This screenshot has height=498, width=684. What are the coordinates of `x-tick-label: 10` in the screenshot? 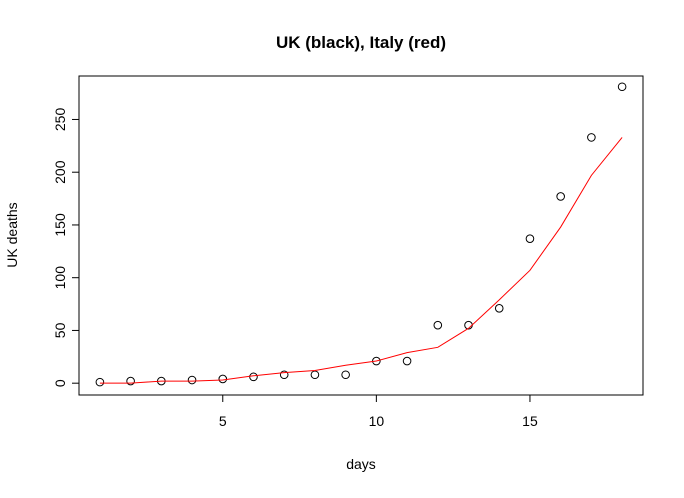 It's located at (377, 421).